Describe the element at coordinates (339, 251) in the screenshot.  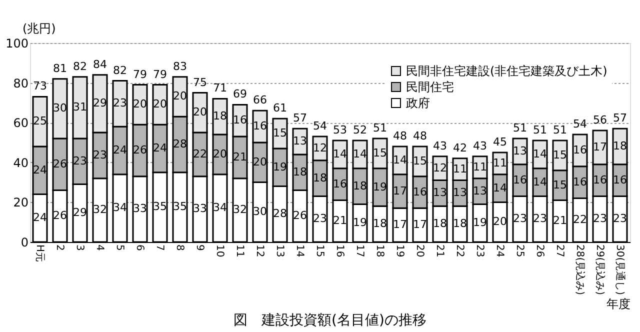
I see `x-tick-label: 16` at that location.